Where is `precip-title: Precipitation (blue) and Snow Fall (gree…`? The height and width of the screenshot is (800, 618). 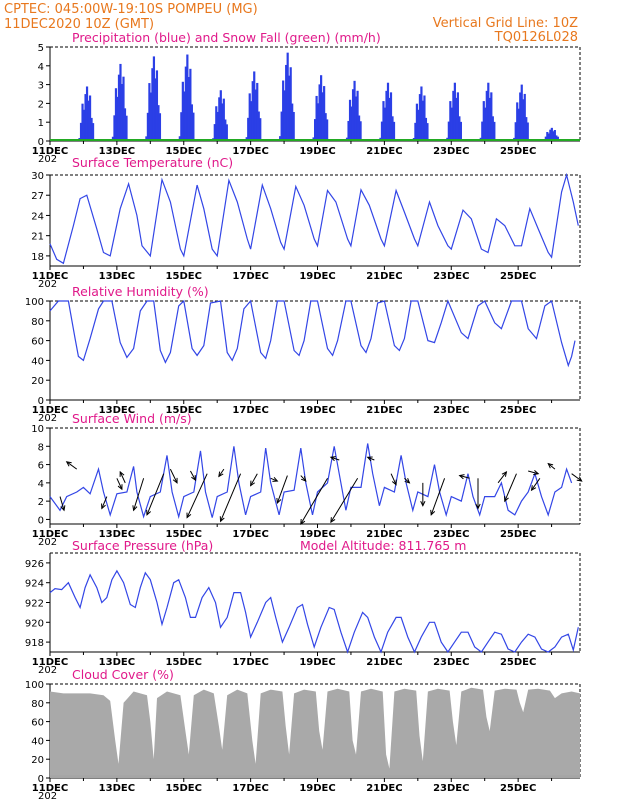 precip-title: Precipitation (blue) and Snow Fall (gree… is located at coordinates (226, 37).